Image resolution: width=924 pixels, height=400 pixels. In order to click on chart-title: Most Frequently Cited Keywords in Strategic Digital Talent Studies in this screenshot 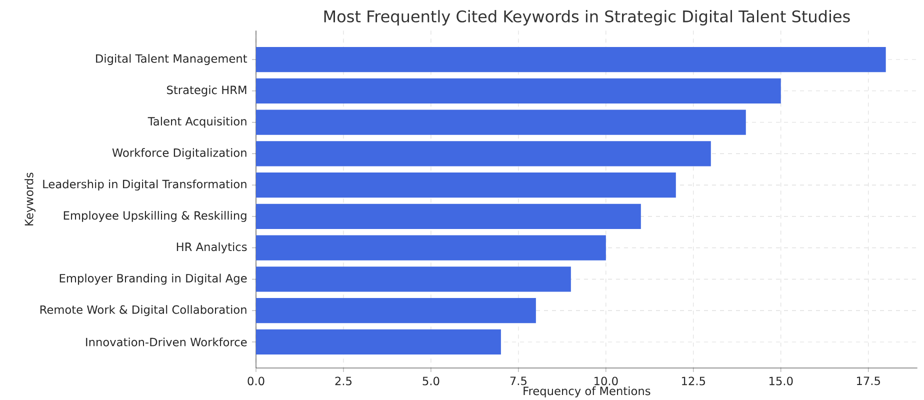, I will do `click(587, 18)`.